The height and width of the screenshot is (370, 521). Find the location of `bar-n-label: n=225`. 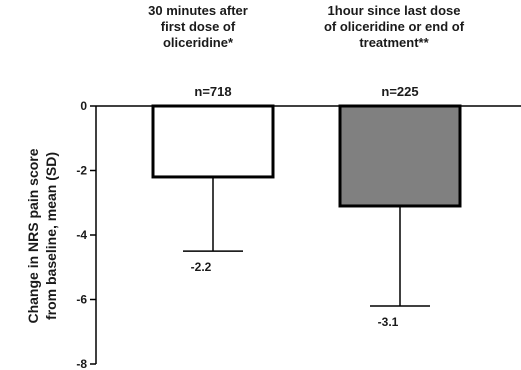

bar-n-label: n=225 is located at coordinates (399, 91).